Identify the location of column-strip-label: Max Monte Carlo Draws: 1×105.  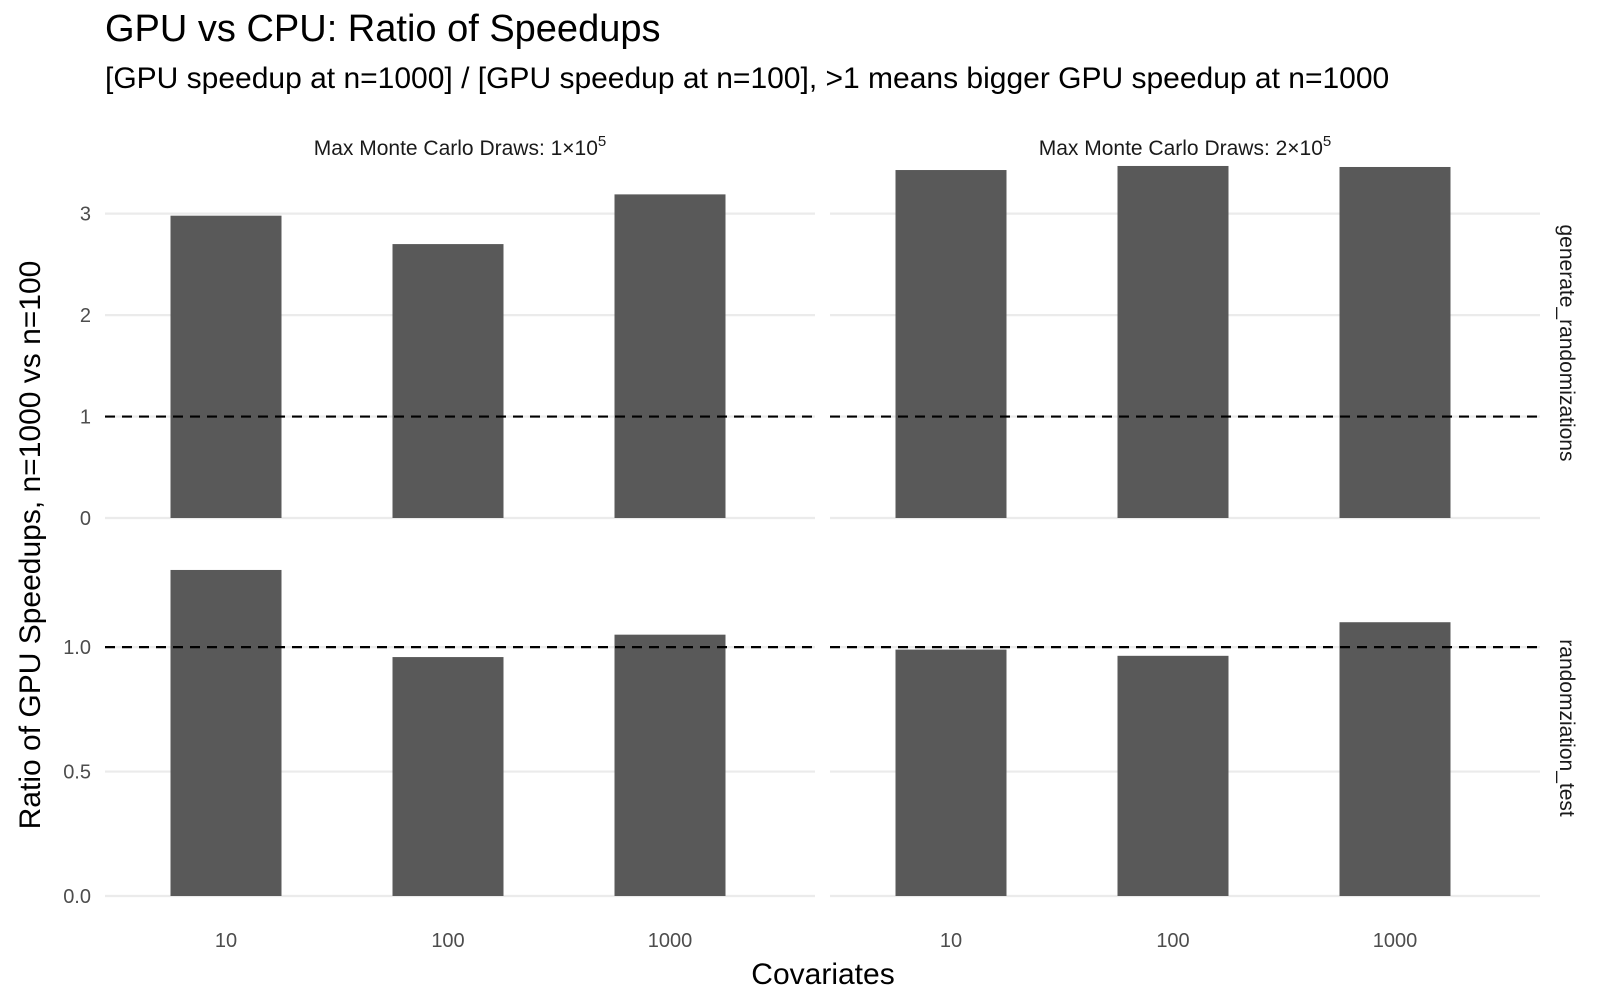
(460, 146).